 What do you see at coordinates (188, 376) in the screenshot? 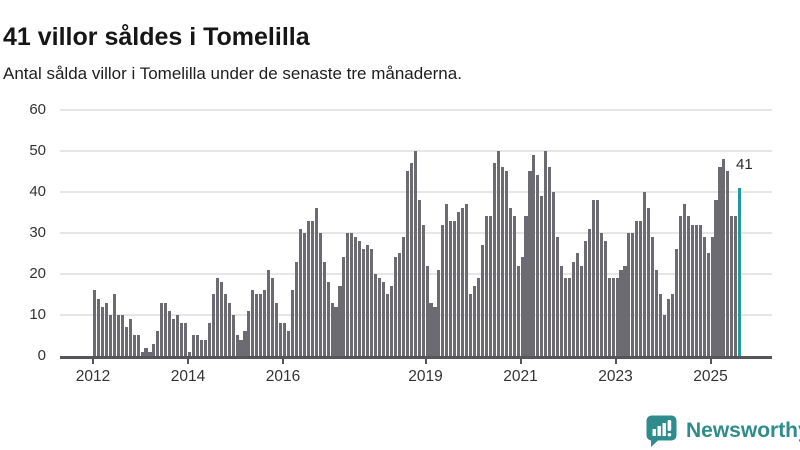
I see `x-axis-label: 2014` at bounding box center [188, 376].